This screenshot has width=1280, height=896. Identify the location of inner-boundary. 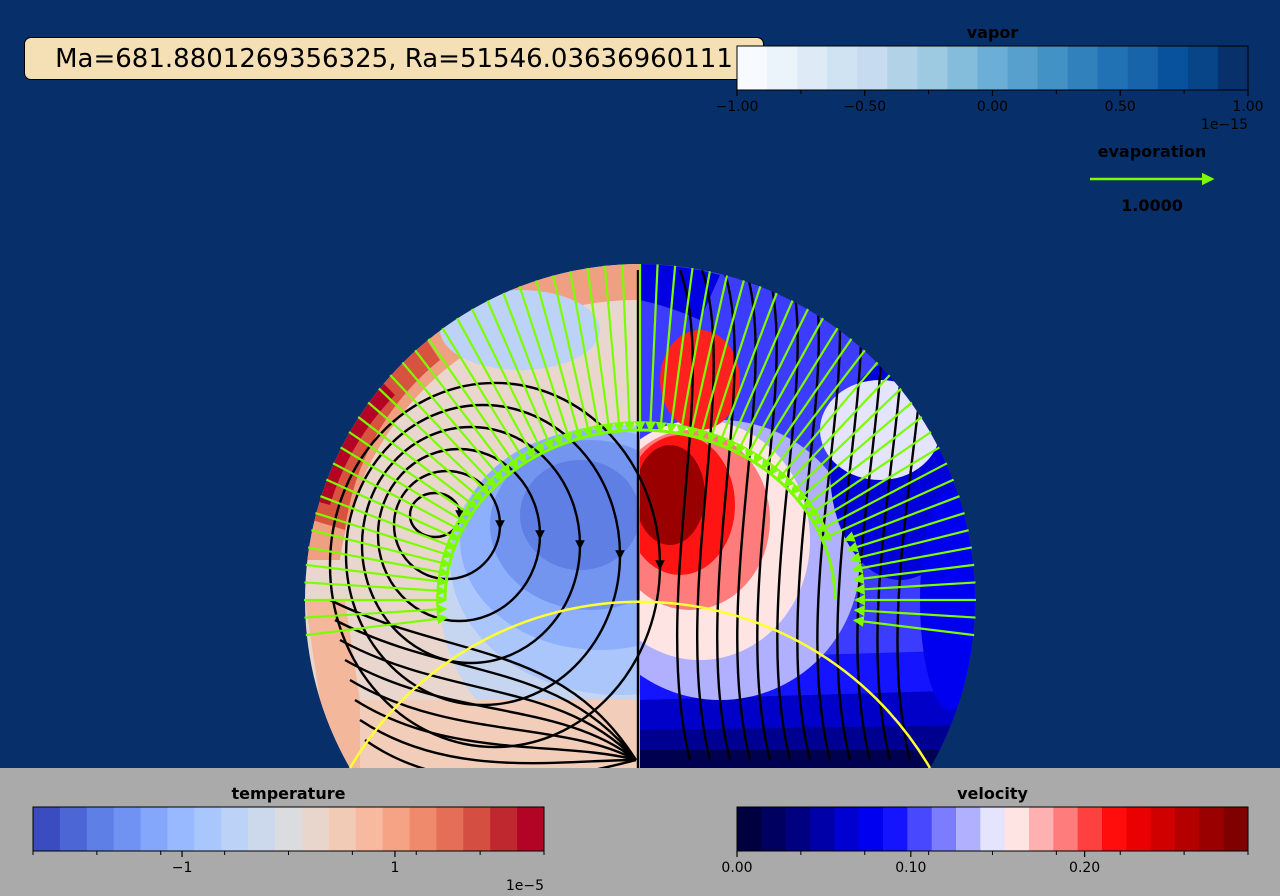
(640, 514).